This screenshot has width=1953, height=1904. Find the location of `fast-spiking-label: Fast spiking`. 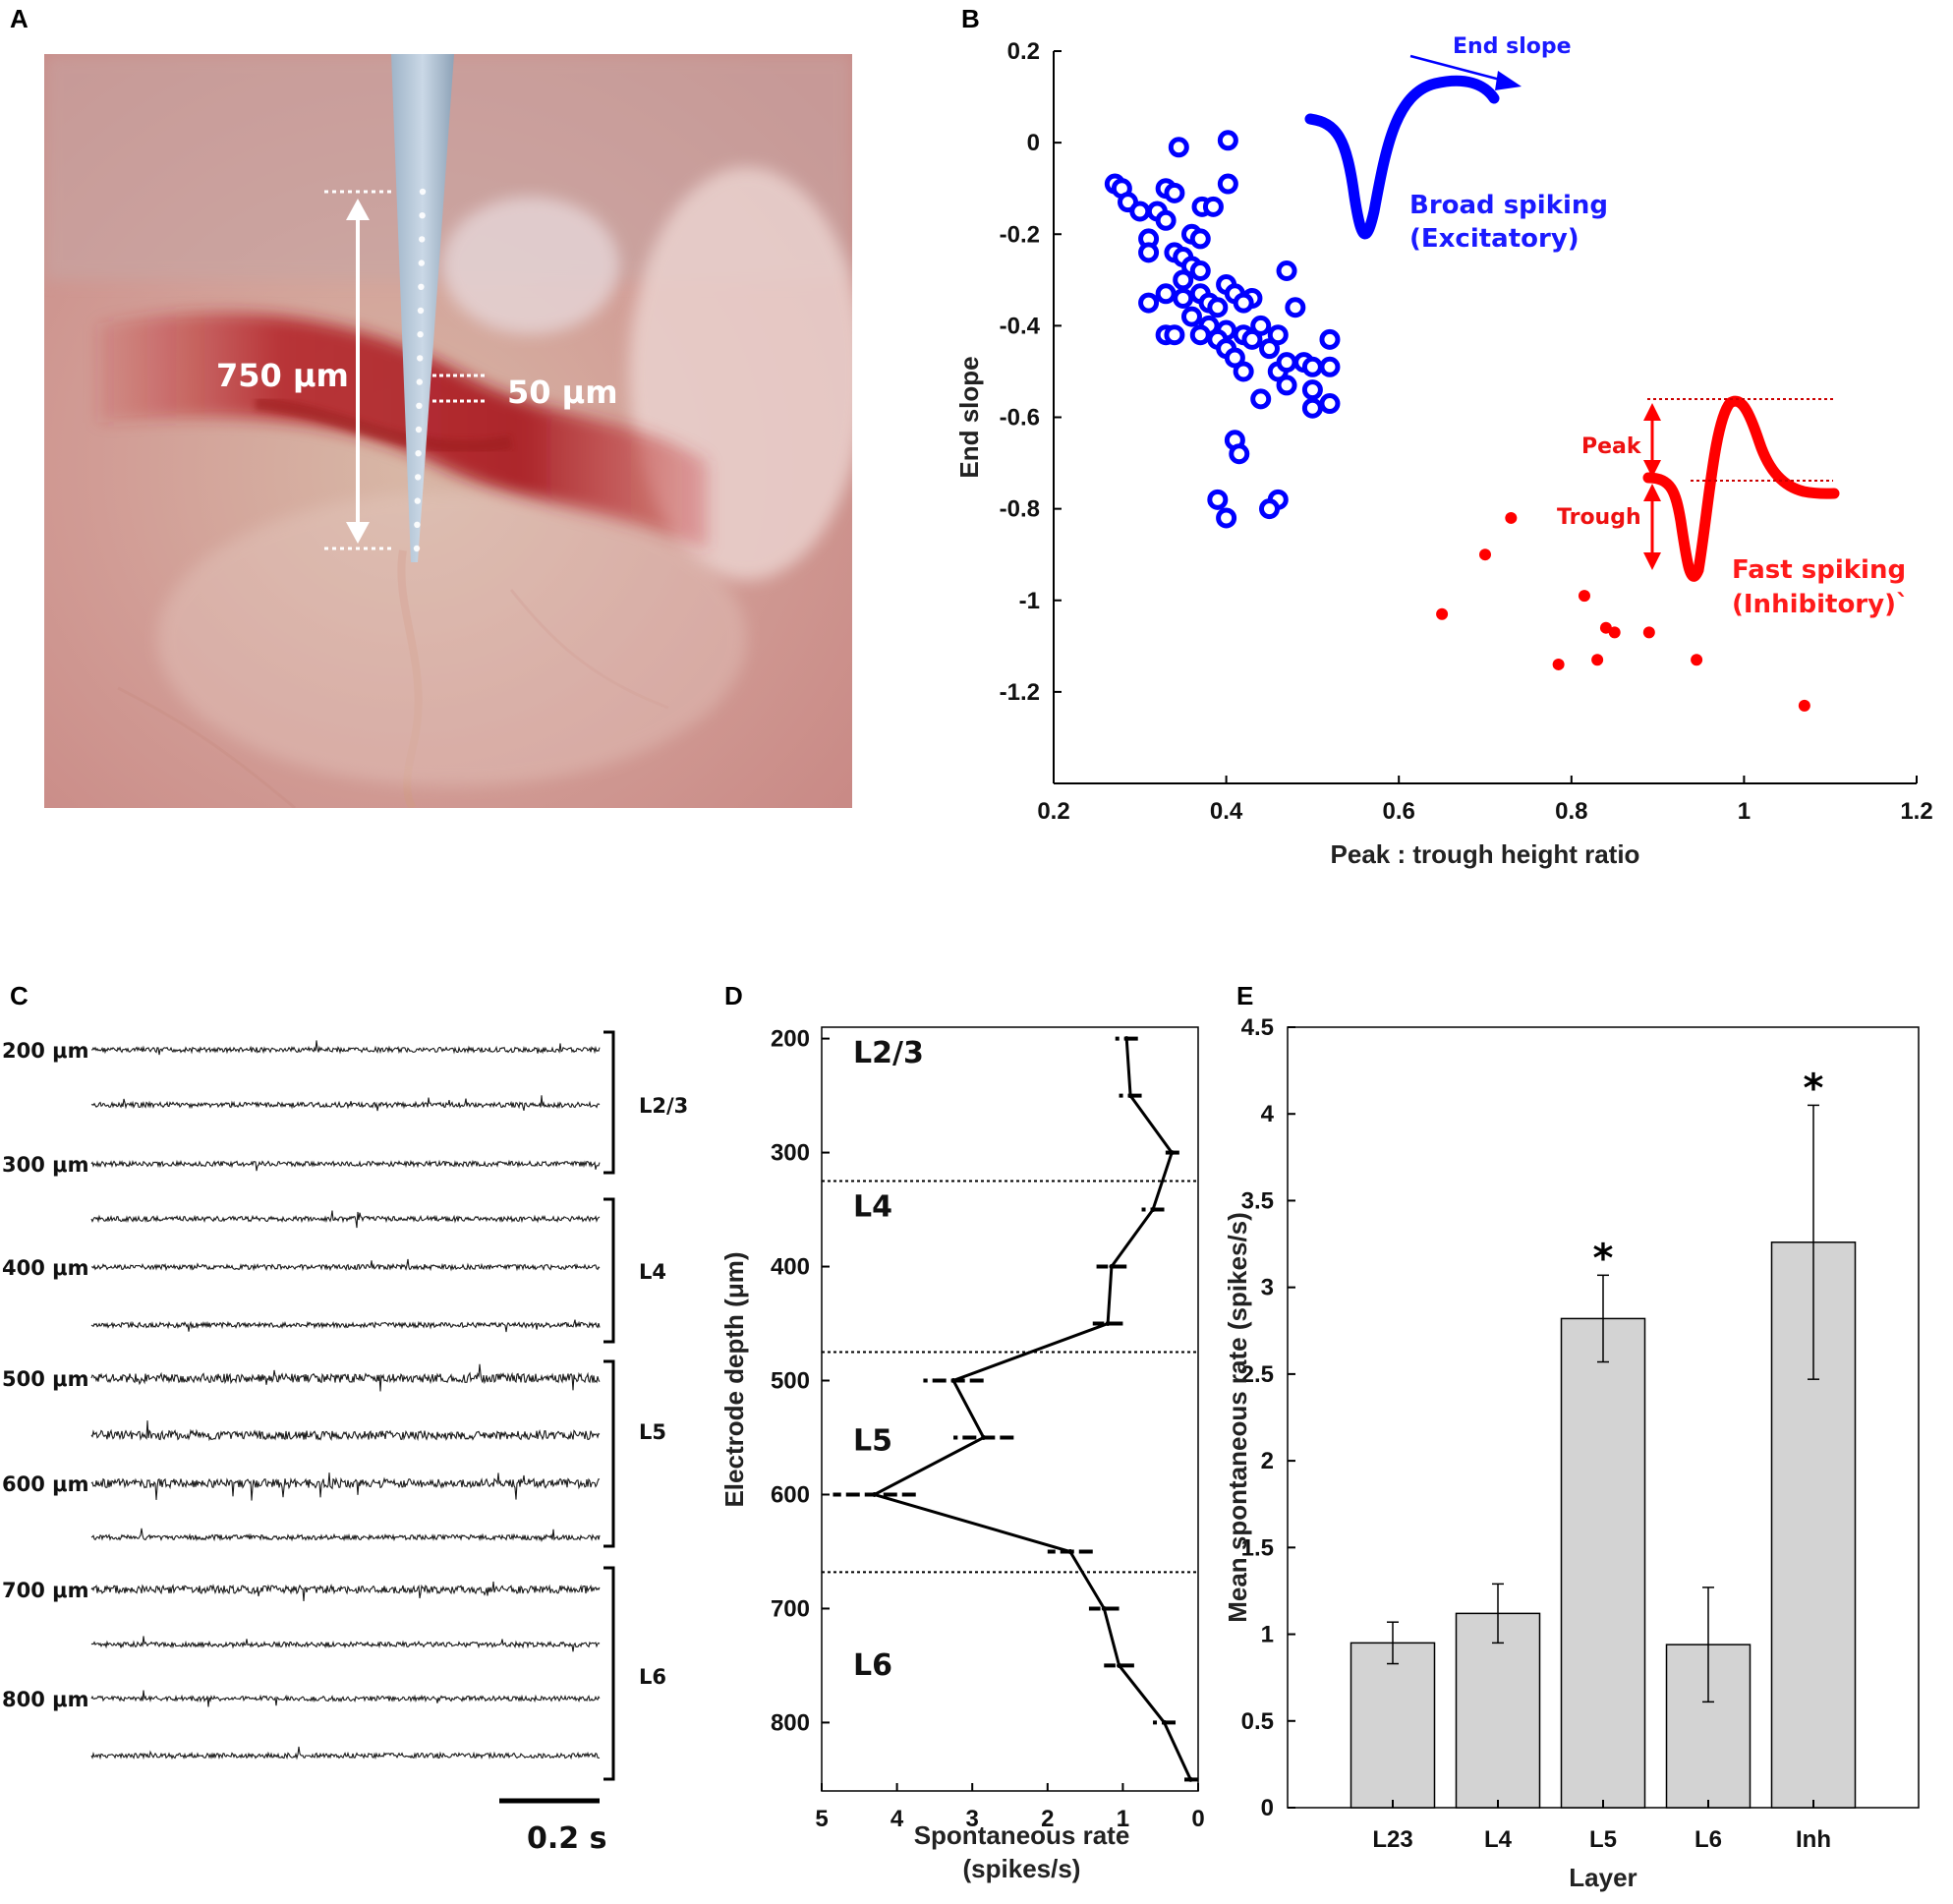

fast-spiking-label: Fast spiking is located at coordinates (1819, 570).